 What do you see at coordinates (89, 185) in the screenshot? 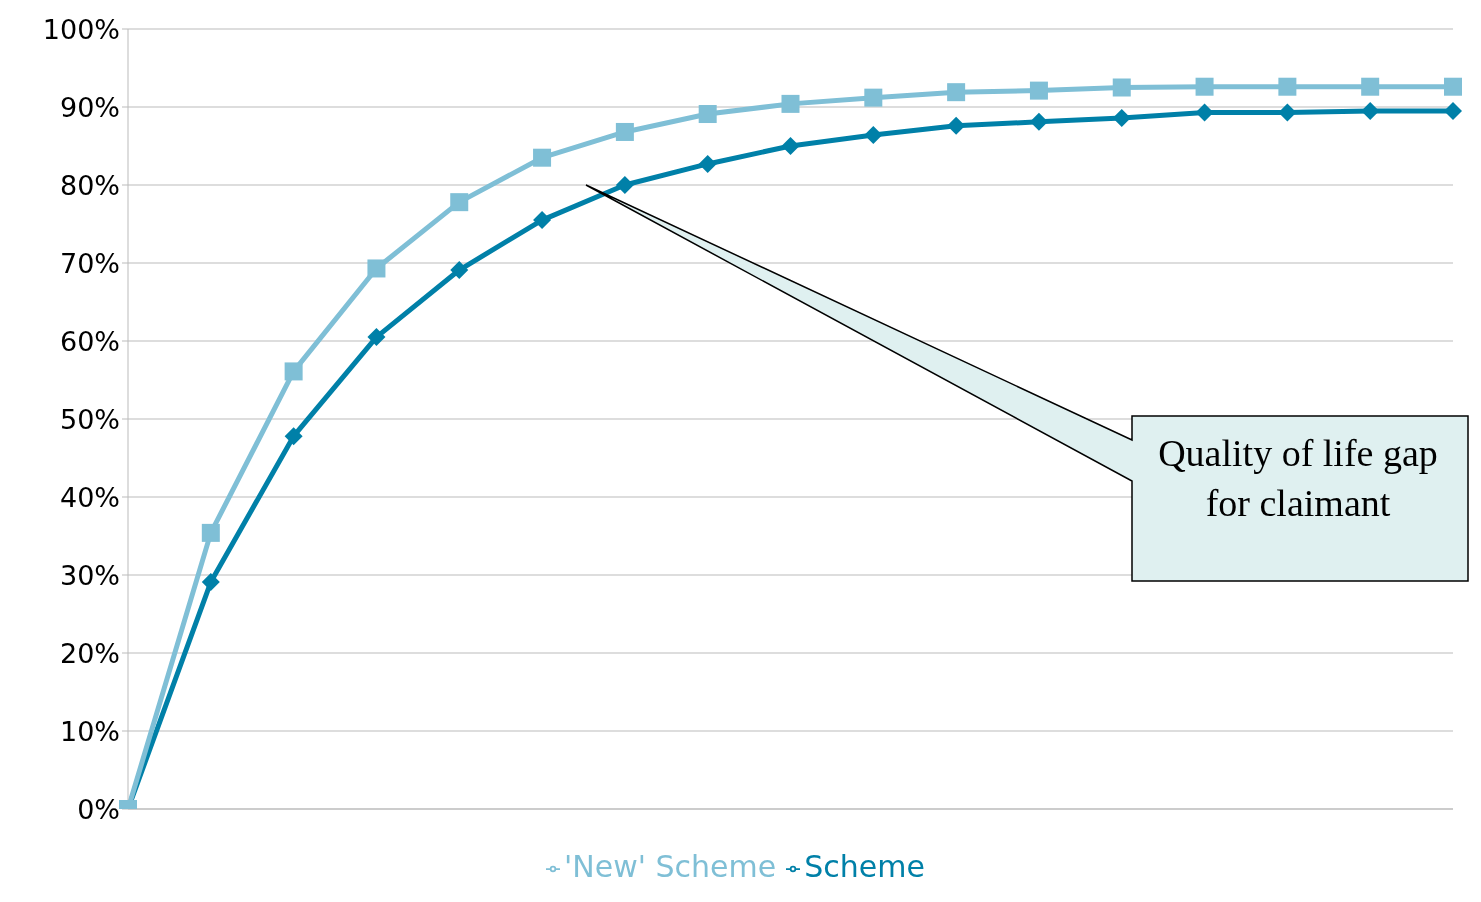
I see `y-tick-label: 80%` at bounding box center [89, 185].